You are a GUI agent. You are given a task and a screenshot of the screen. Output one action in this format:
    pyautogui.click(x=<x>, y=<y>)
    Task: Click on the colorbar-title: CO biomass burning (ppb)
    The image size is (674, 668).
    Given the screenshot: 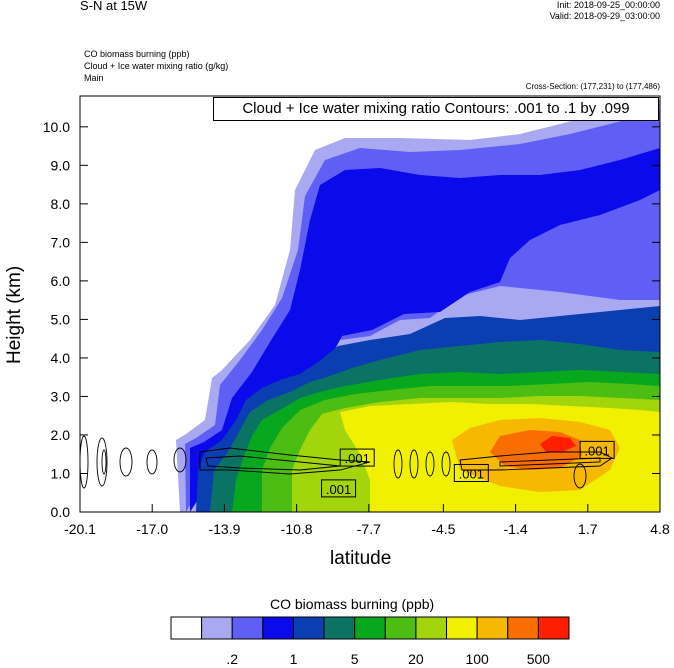 What is the action you would take?
    pyautogui.click(x=352, y=604)
    